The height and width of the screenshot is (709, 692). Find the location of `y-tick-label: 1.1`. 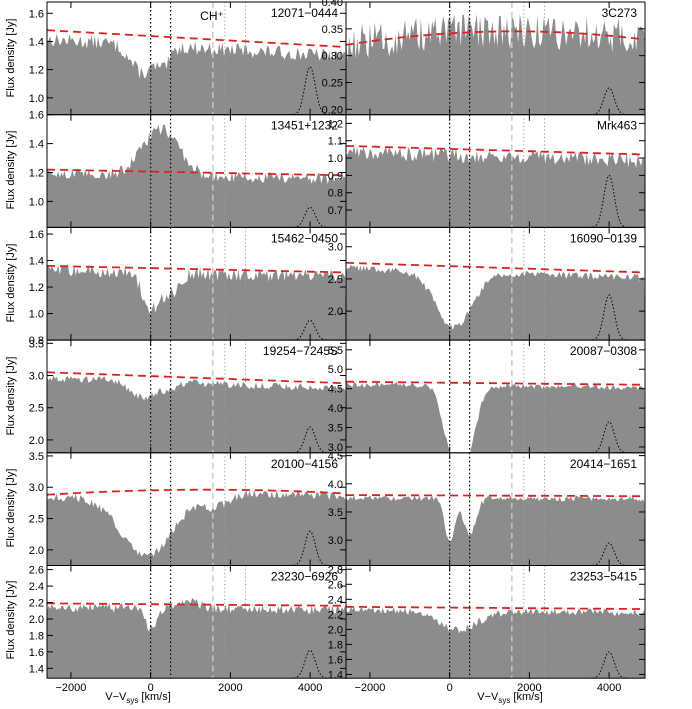

y-tick-label: 1.1 is located at coordinates (335, 142).